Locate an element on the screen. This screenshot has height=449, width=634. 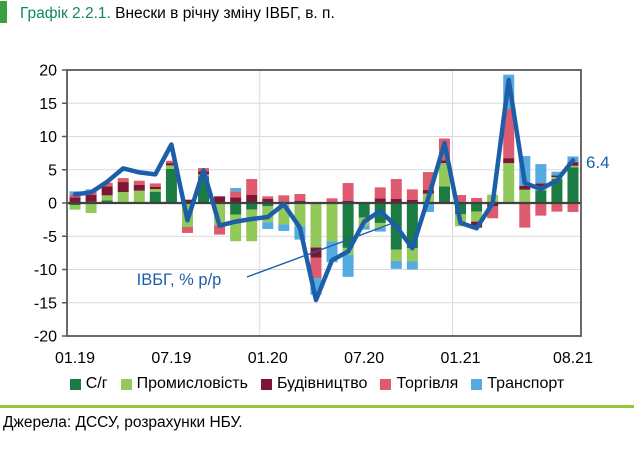
y-axis-label: 15 is located at coordinates (48, 104).